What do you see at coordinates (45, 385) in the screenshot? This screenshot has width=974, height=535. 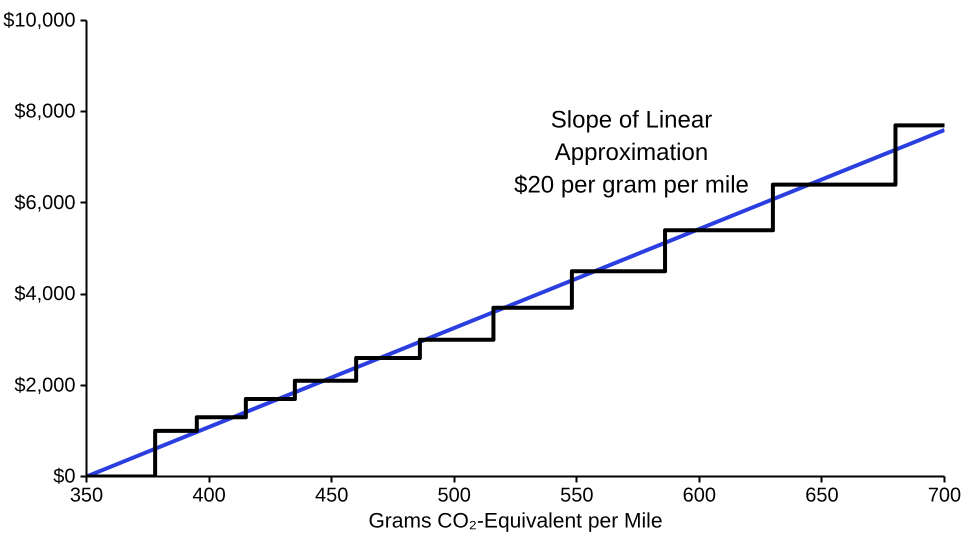 I see `y-tick-label: $2,000` at bounding box center [45, 385].